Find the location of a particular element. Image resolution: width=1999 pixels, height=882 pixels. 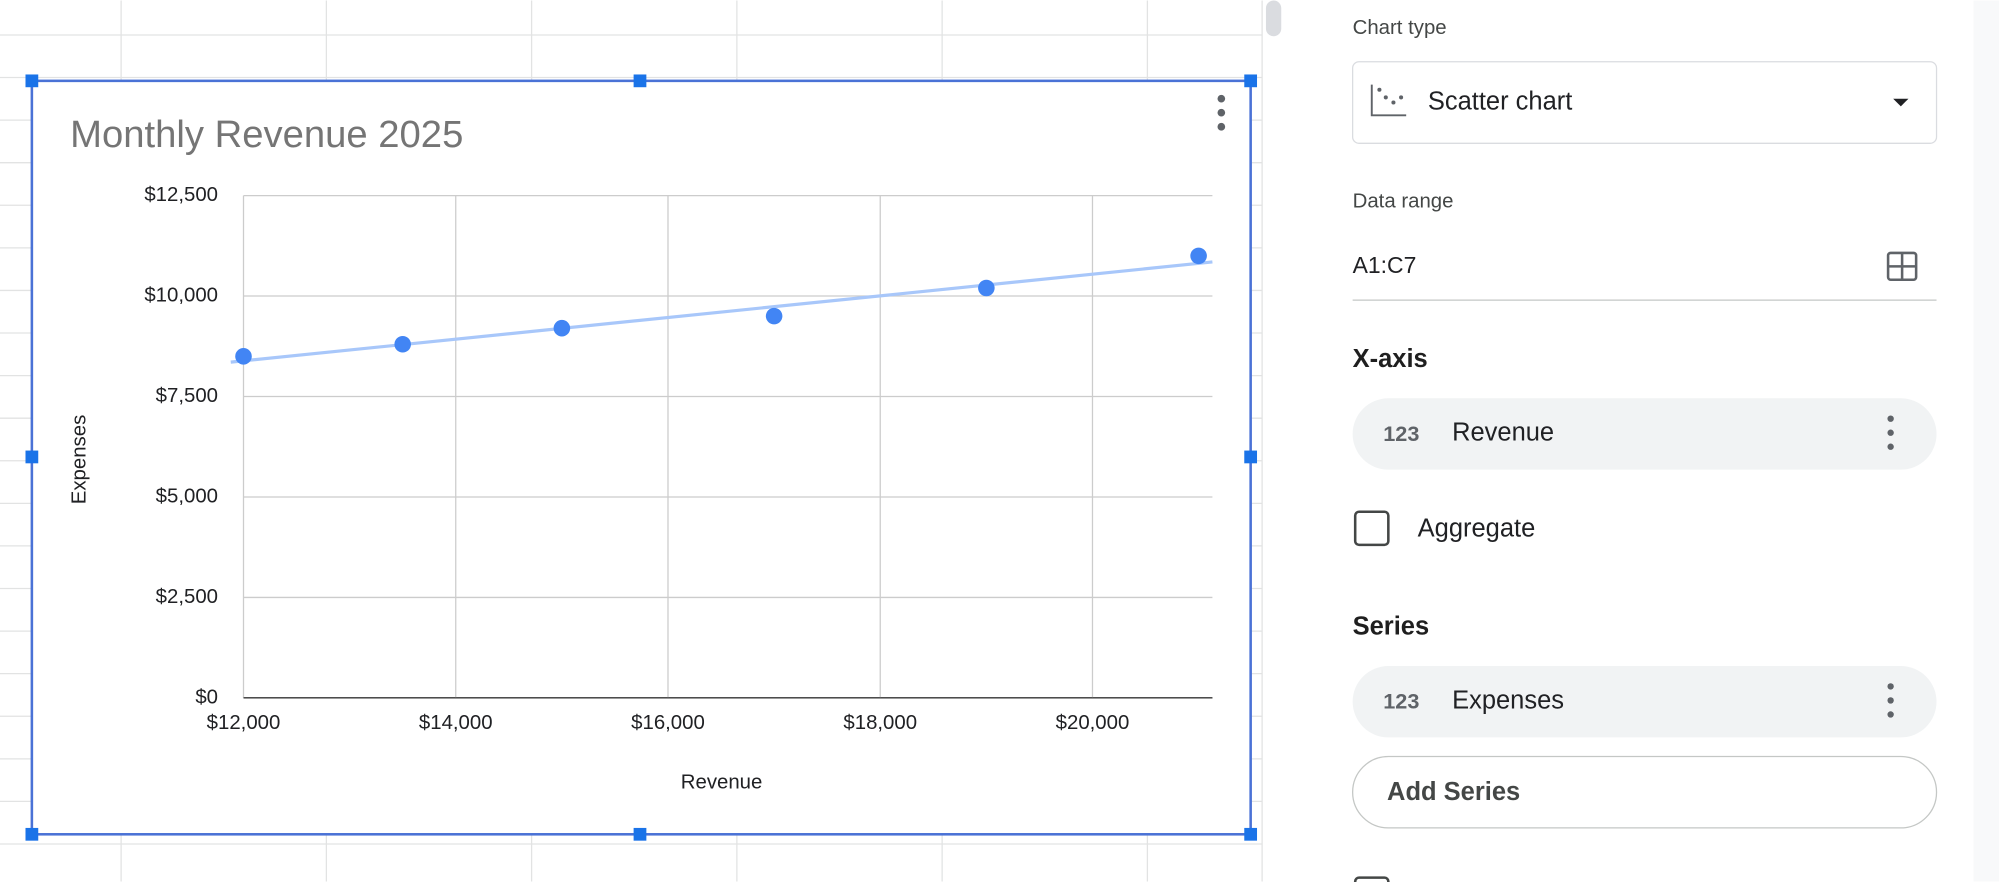

add-series-button is located at coordinates (1645, 792).